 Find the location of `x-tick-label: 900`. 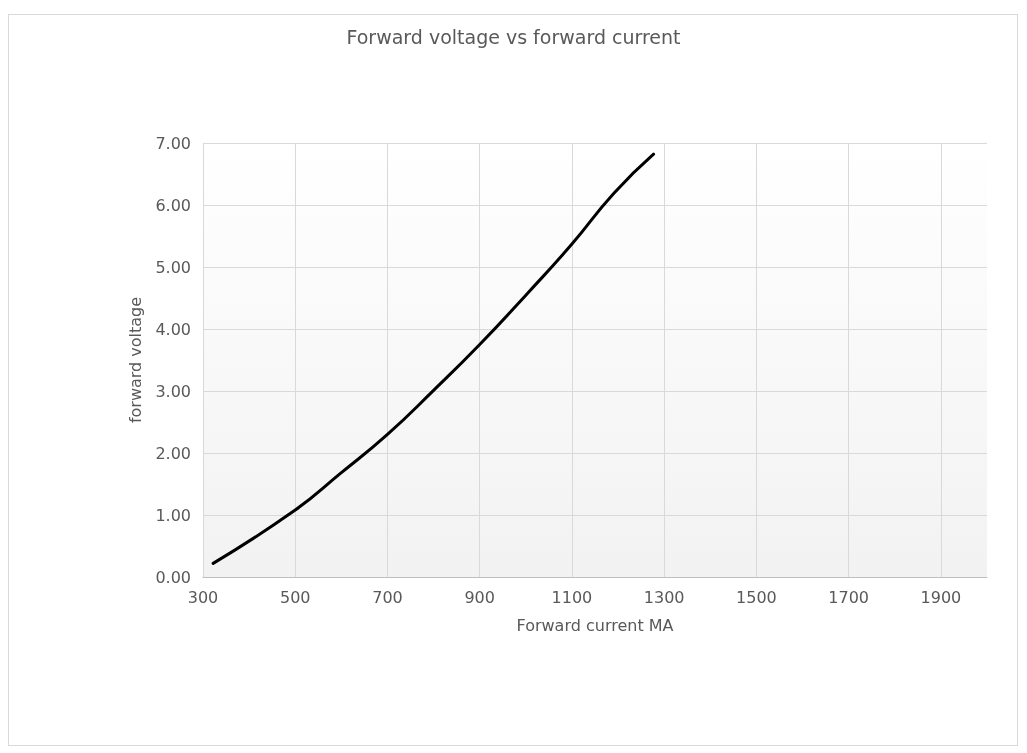

x-tick-label: 900 is located at coordinates (479, 597).